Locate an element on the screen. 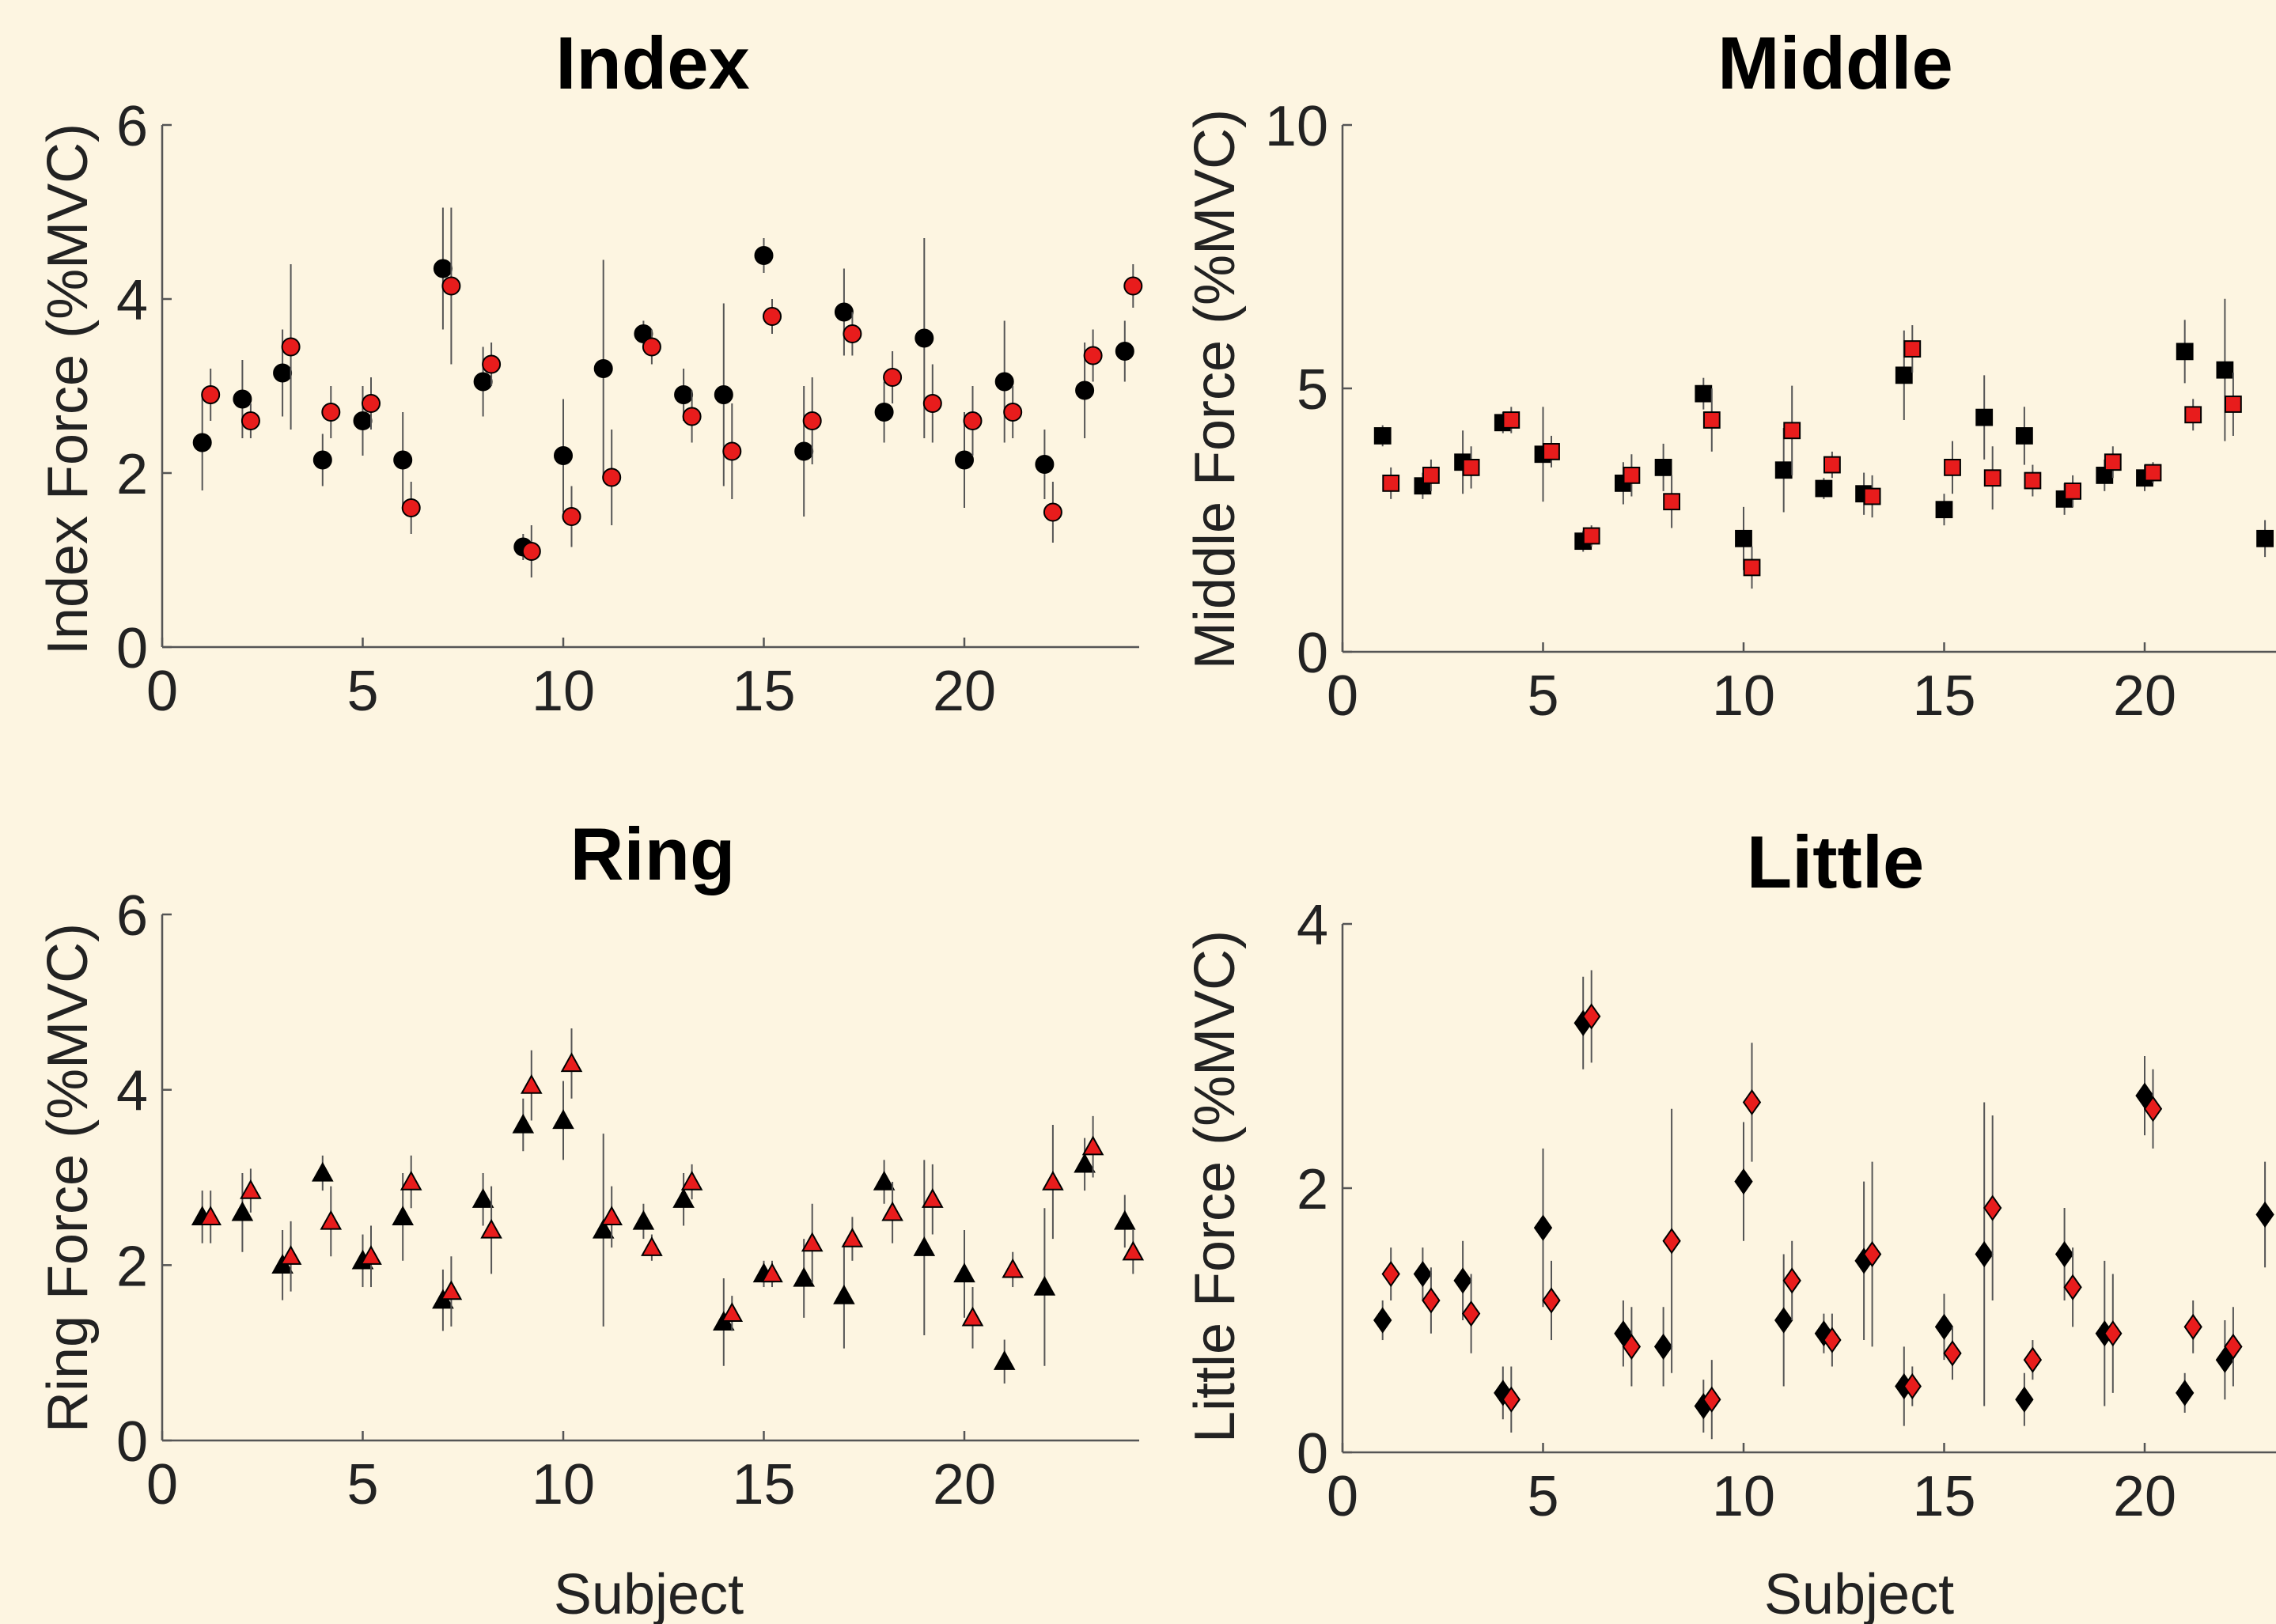 This screenshot has height=1624, width=2276. y-tick-label: 10 is located at coordinates (1296, 127).